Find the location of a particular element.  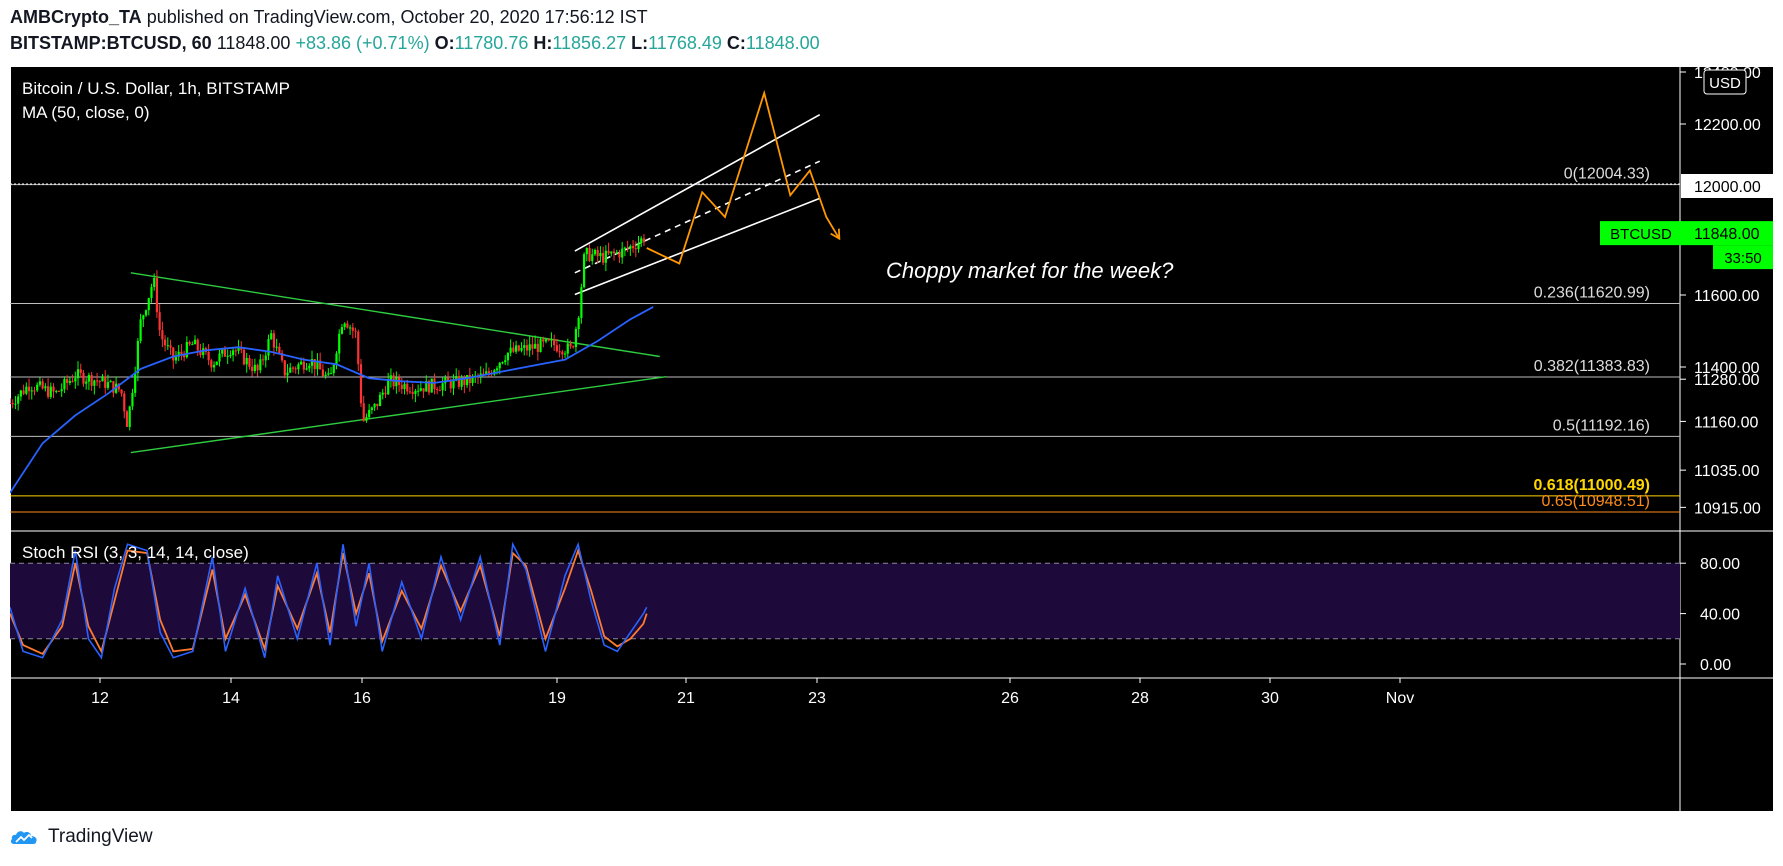

stoch-legend: Stoch RSI (3, 3, 14, 14, close) is located at coordinates (135, 552).